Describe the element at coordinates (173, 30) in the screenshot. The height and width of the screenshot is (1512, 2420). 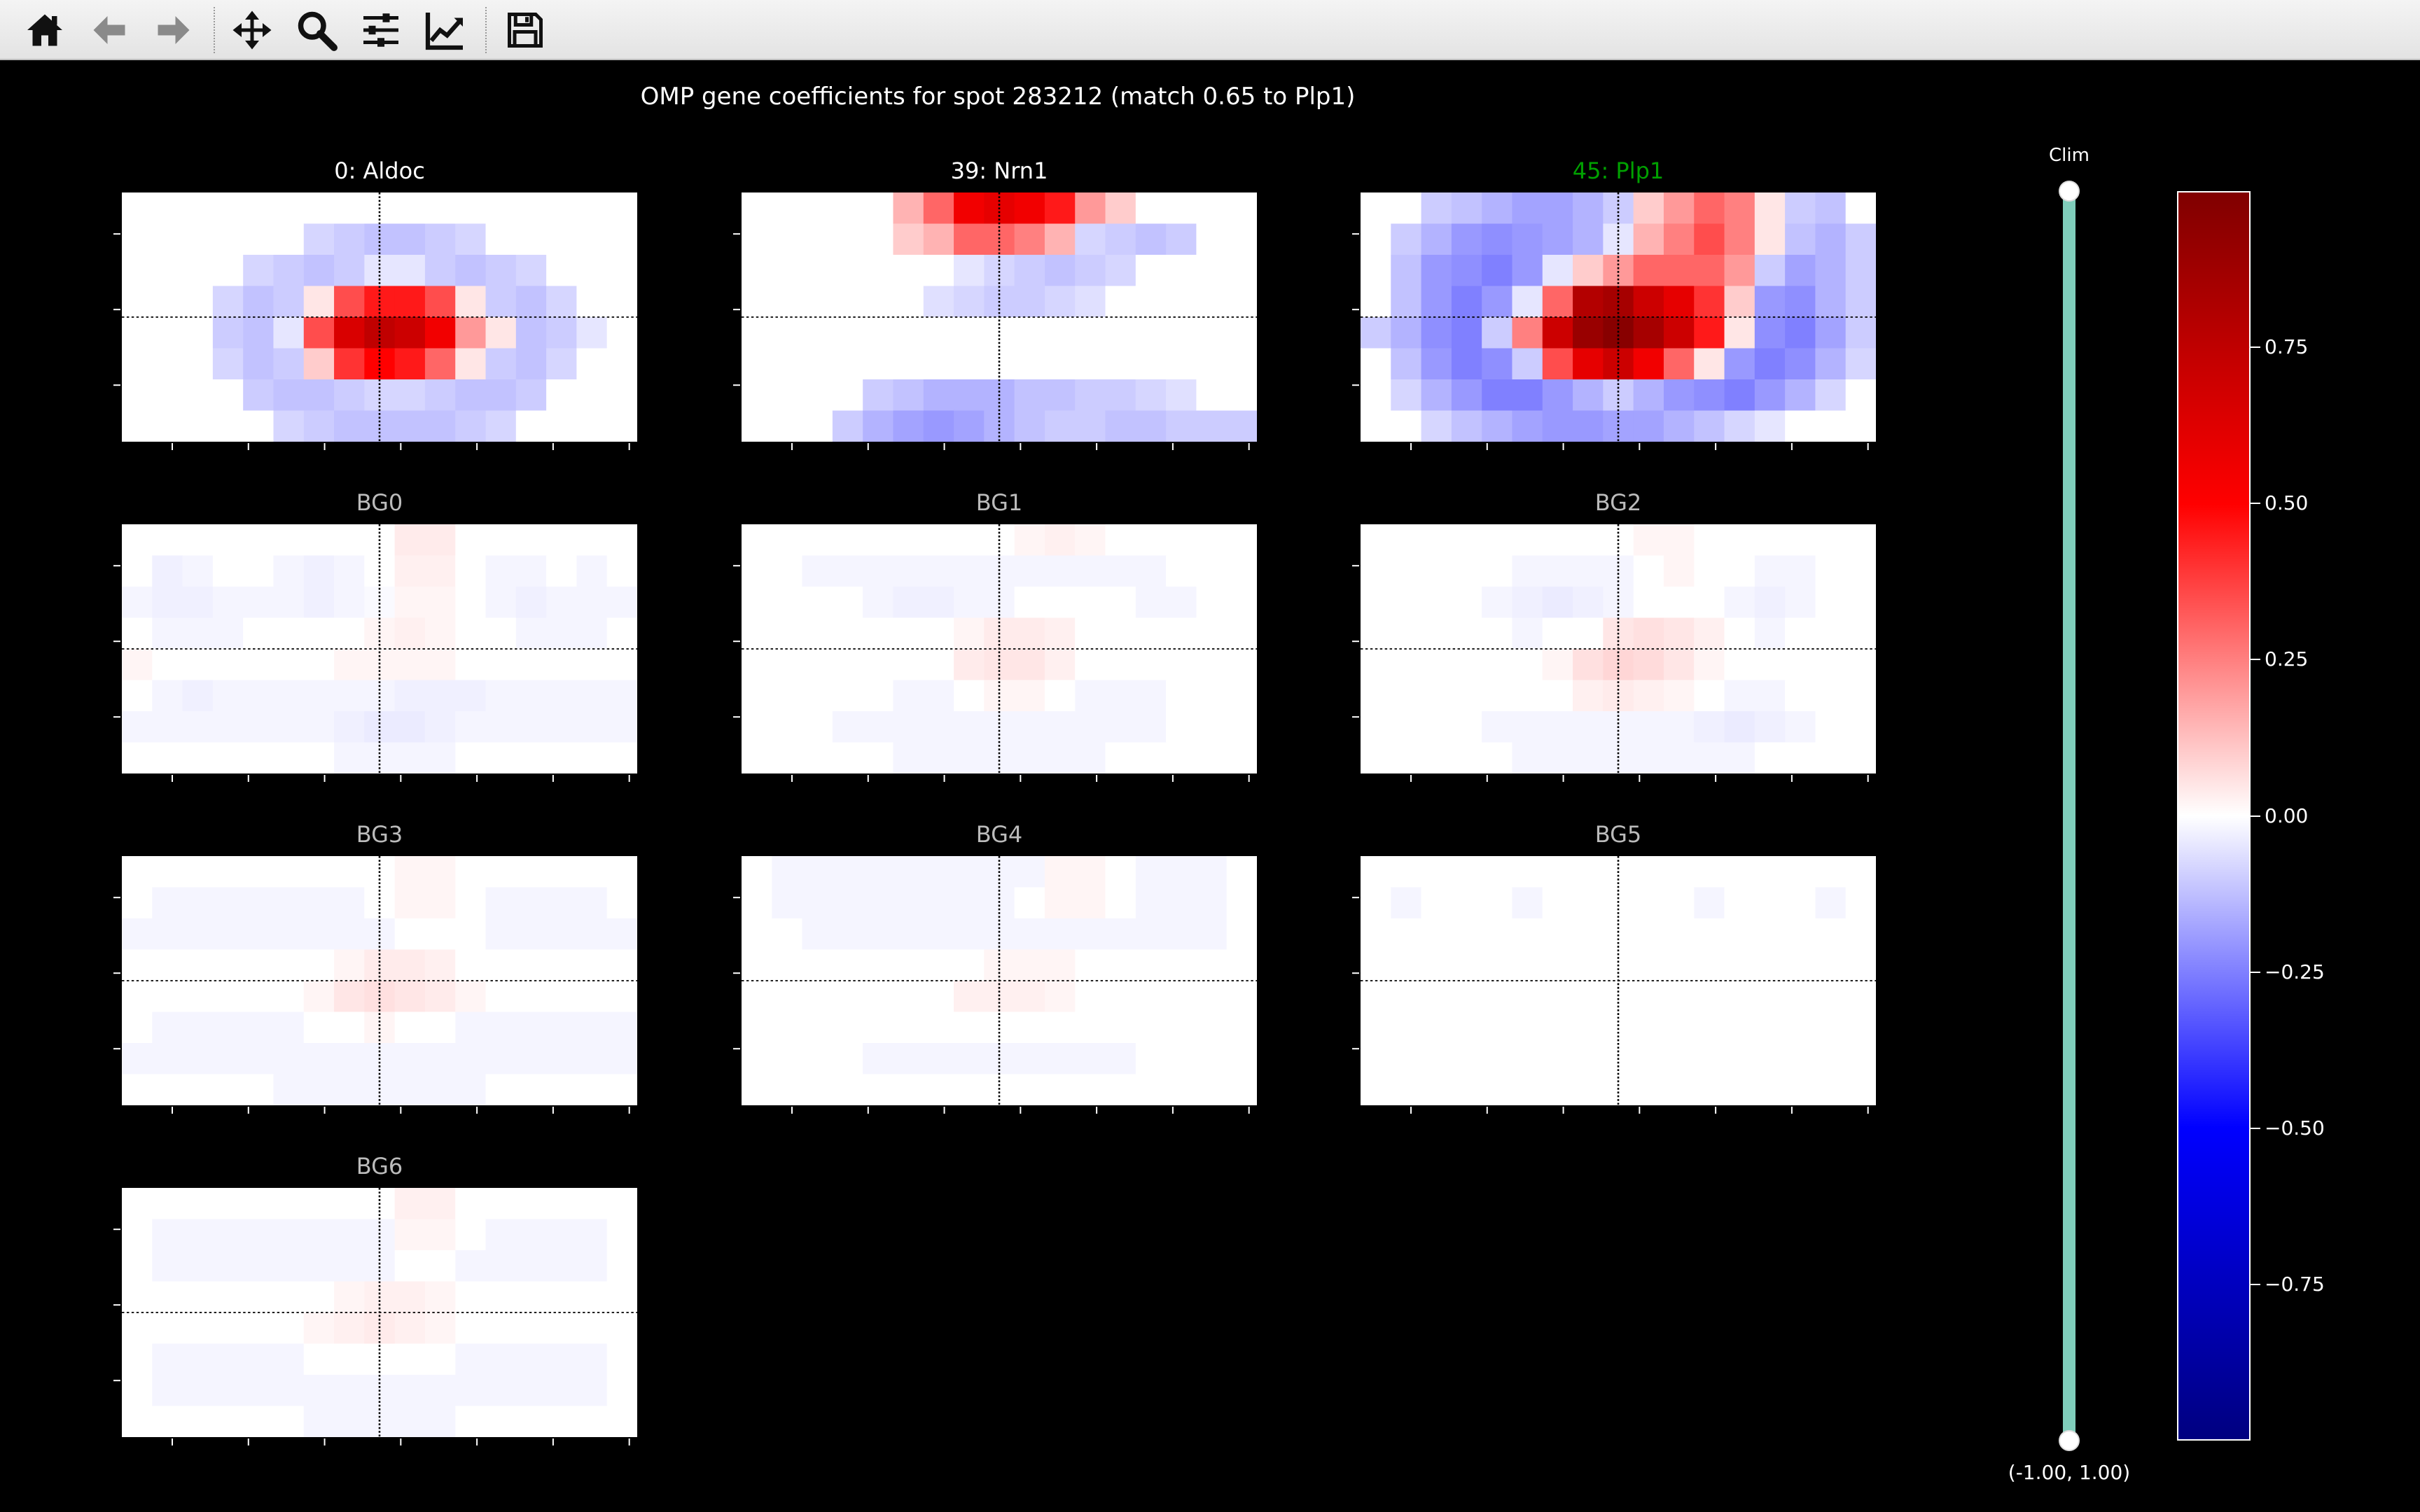
I see `forward-button` at that location.